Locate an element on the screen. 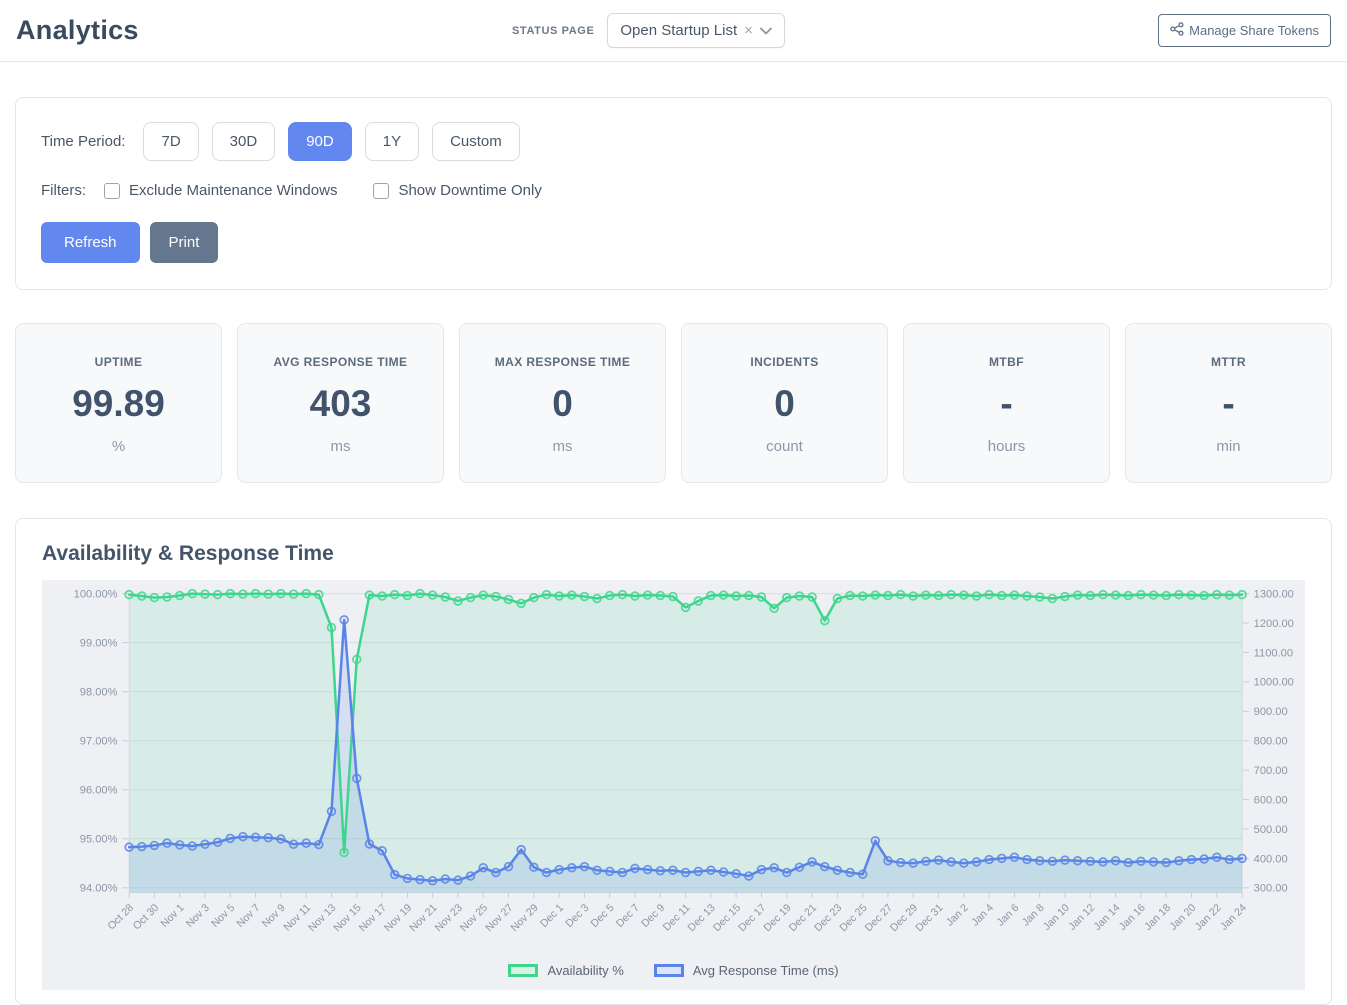 Image resolution: width=1347 pixels, height=1005 pixels. stat-card-value: 99.89 is located at coordinates (118, 403).